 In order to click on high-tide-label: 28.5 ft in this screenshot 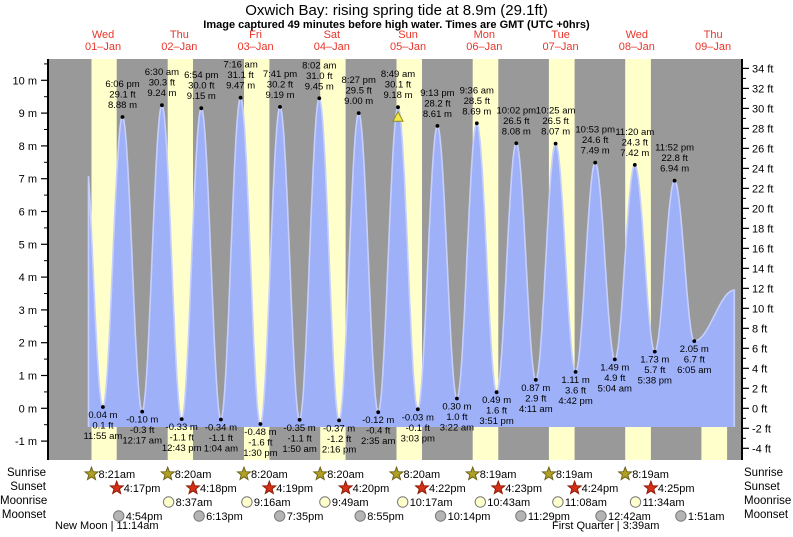, I will do `click(477, 101)`.